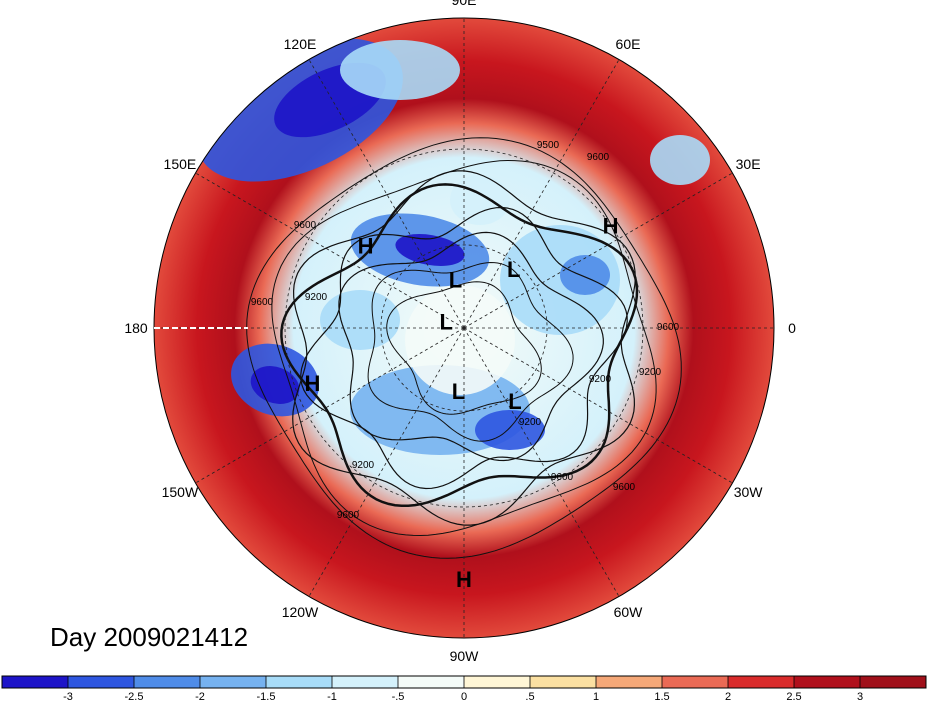 Image resolution: width=928 pixels, height=702 pixels. What do you see at coordinates (629, 612) in the screenshot?
I see `longitude-label: 60W` at bounding box center [629, 612].